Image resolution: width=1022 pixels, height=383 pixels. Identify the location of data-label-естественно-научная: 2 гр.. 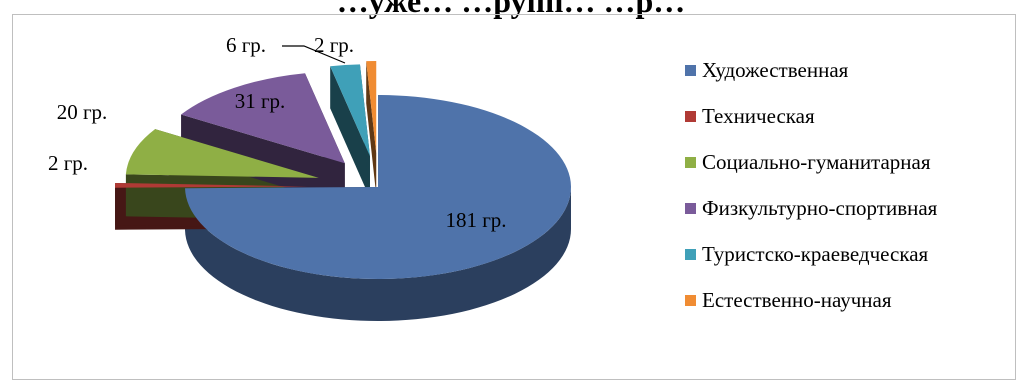
(334, 45).